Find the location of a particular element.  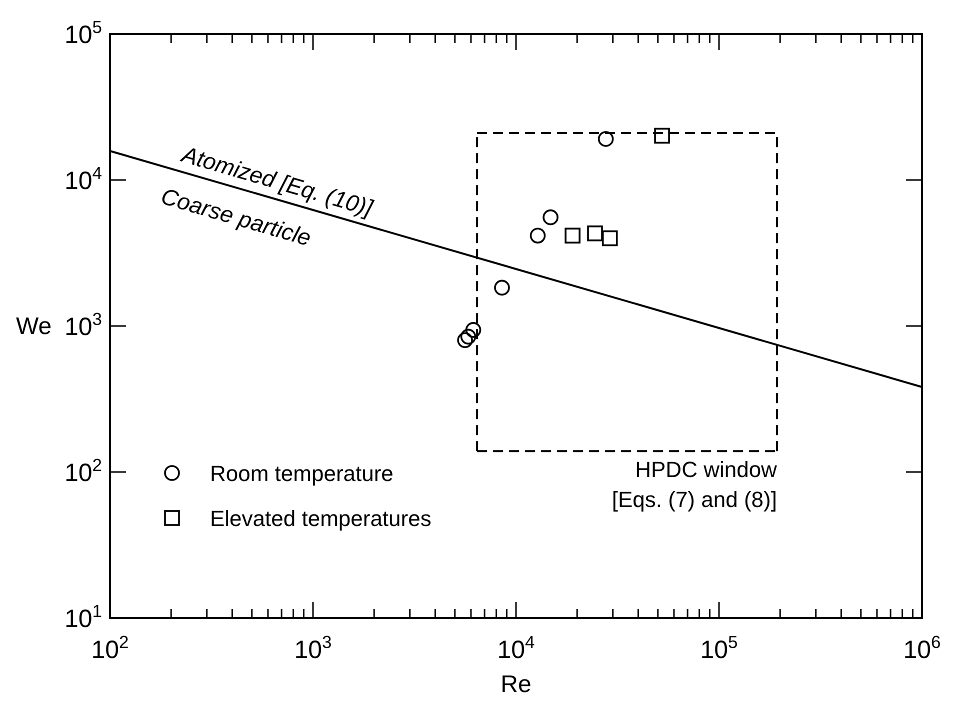

legend-label: Room temperature is located at coordinates (302, 473).